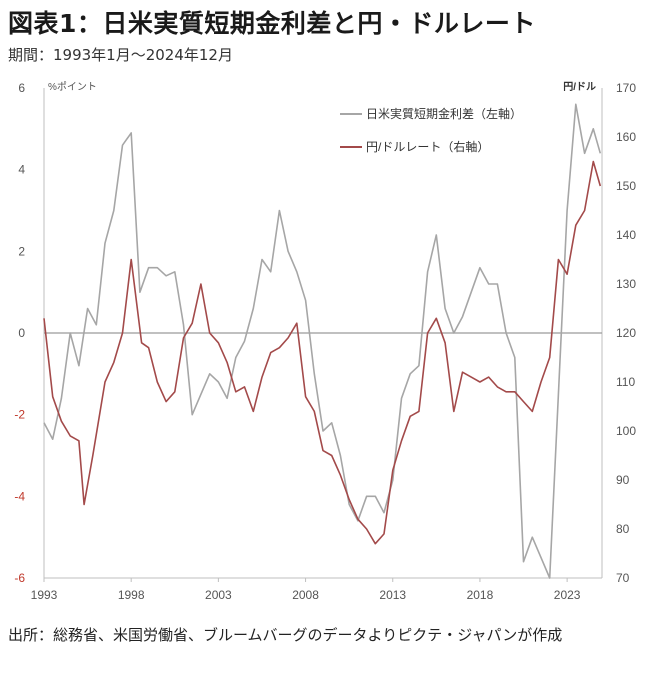 Image resolution: width=651 pixels, height=673 pixels. Describe the element at coordinates (625, 382) in the screenshot. I see `right-tick-label: 110` at that location.